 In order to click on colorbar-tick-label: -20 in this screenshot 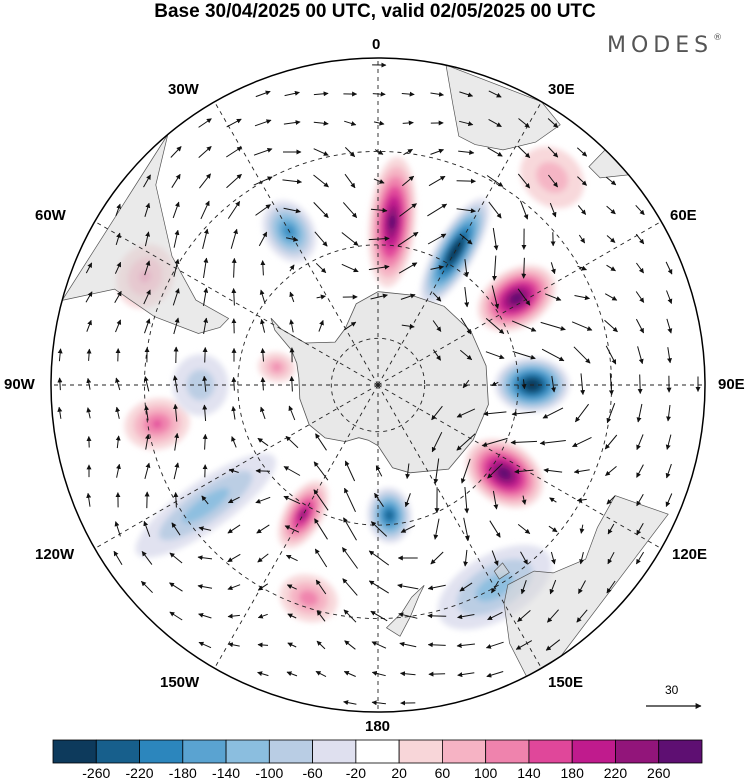, I will do `click(355, 773)`.